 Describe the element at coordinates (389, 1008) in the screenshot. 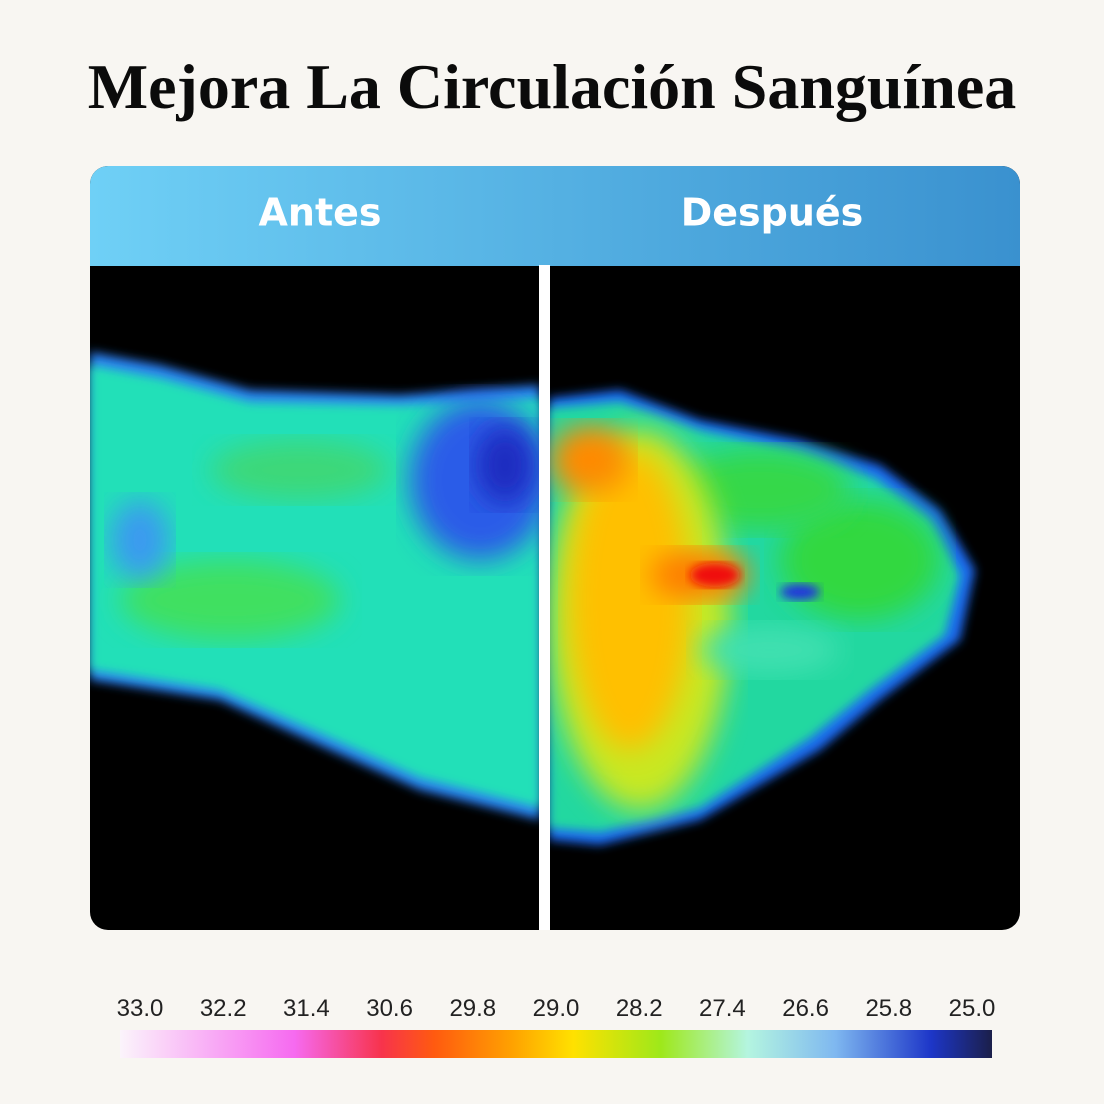

I see `scale-label: 30.6` at that location.